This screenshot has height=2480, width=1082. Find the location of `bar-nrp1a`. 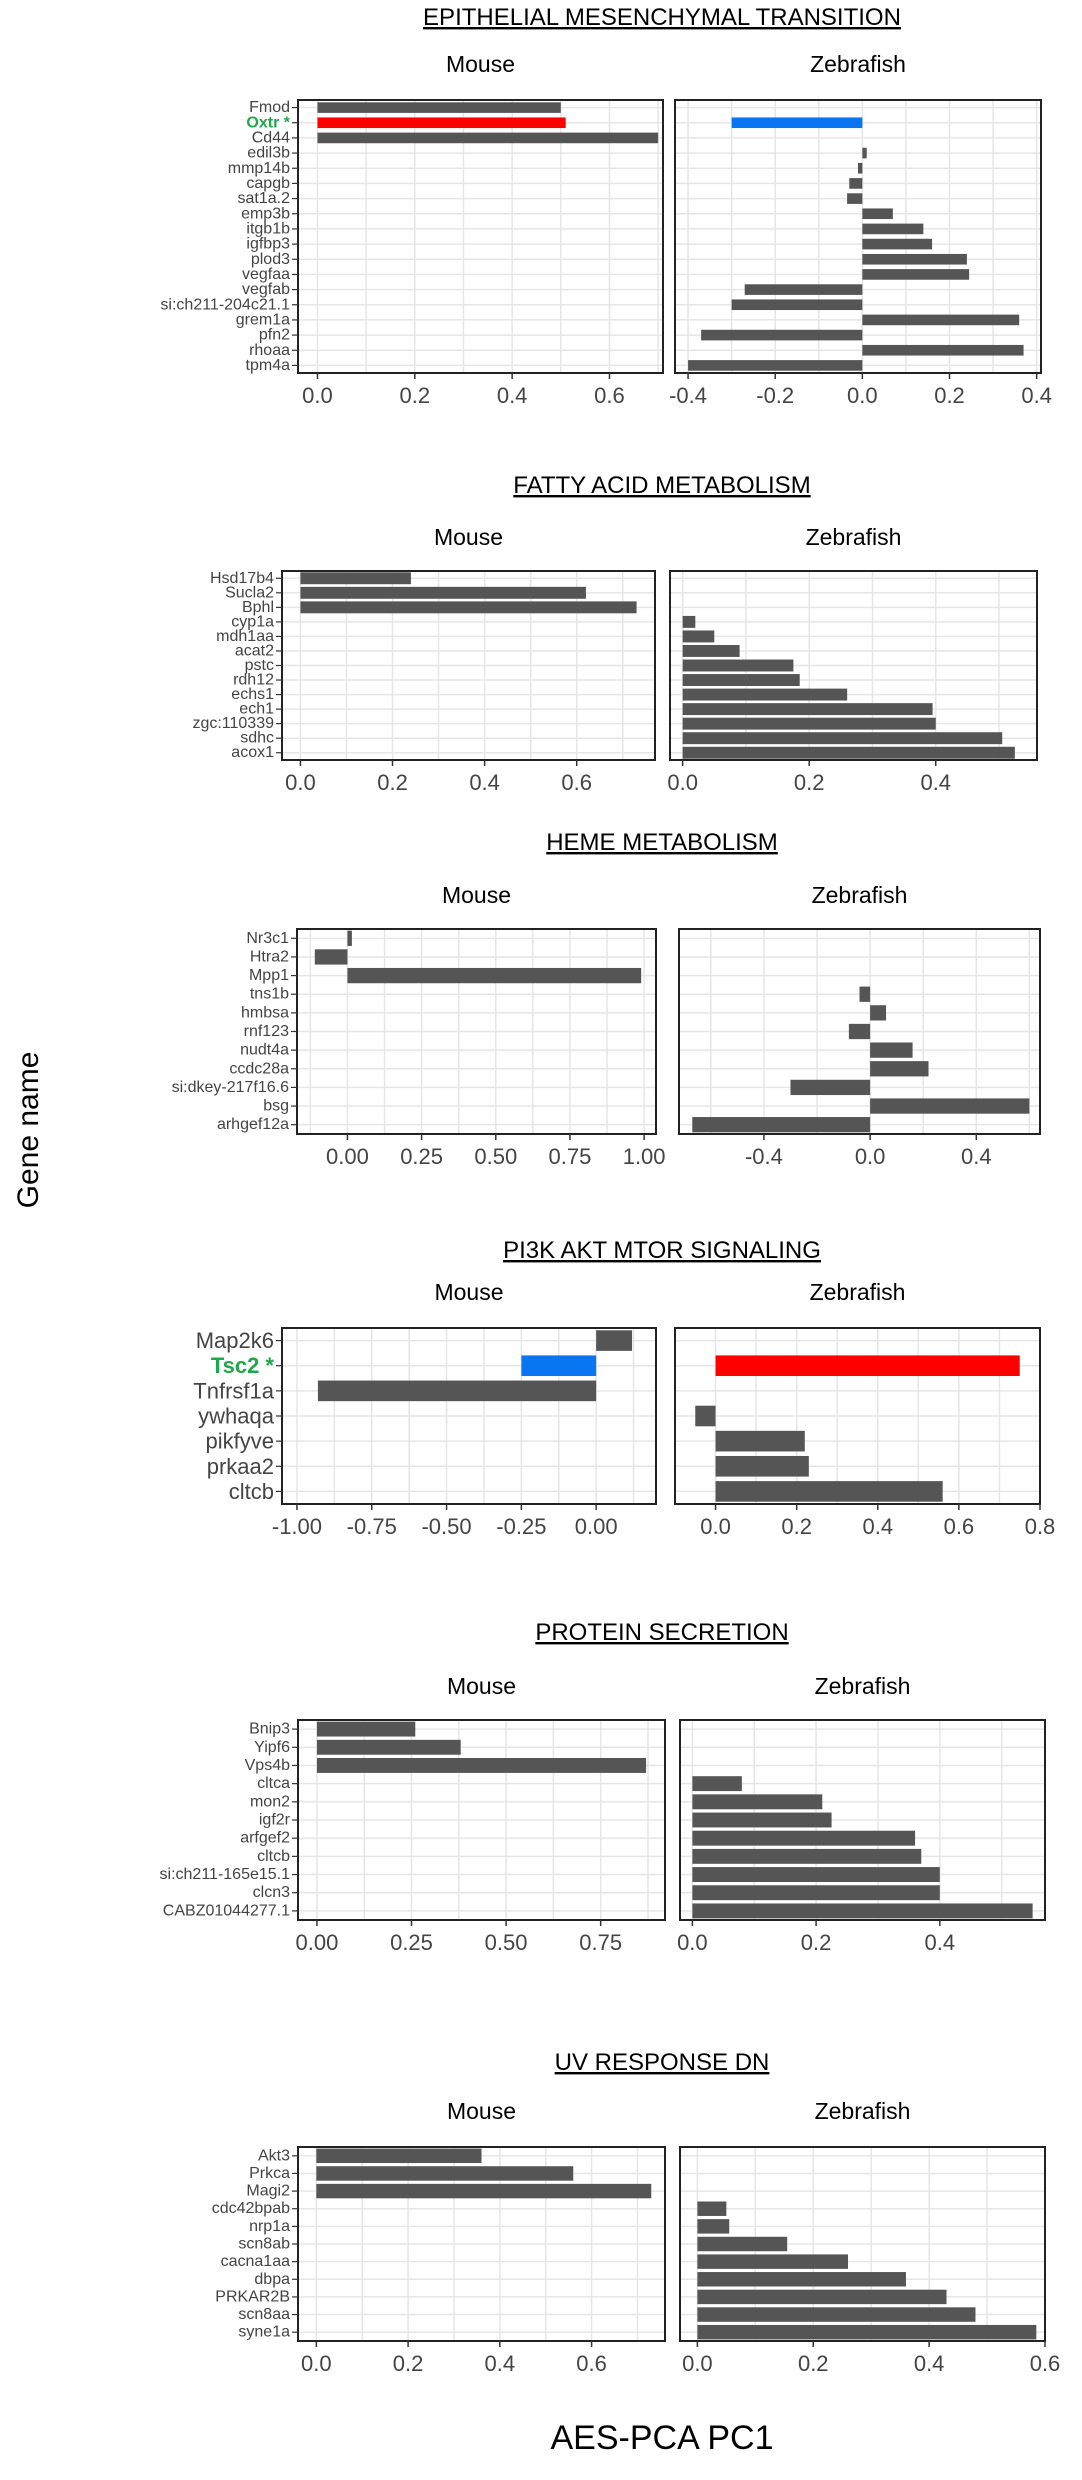

bar-nrp1a is located at coordinates (713, 2226).